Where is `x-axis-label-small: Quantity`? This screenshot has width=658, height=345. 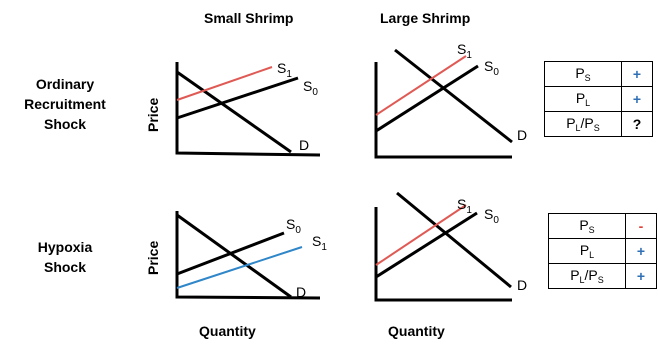
x-axis-label-small: Quantity is located at coordinates (227, 331).